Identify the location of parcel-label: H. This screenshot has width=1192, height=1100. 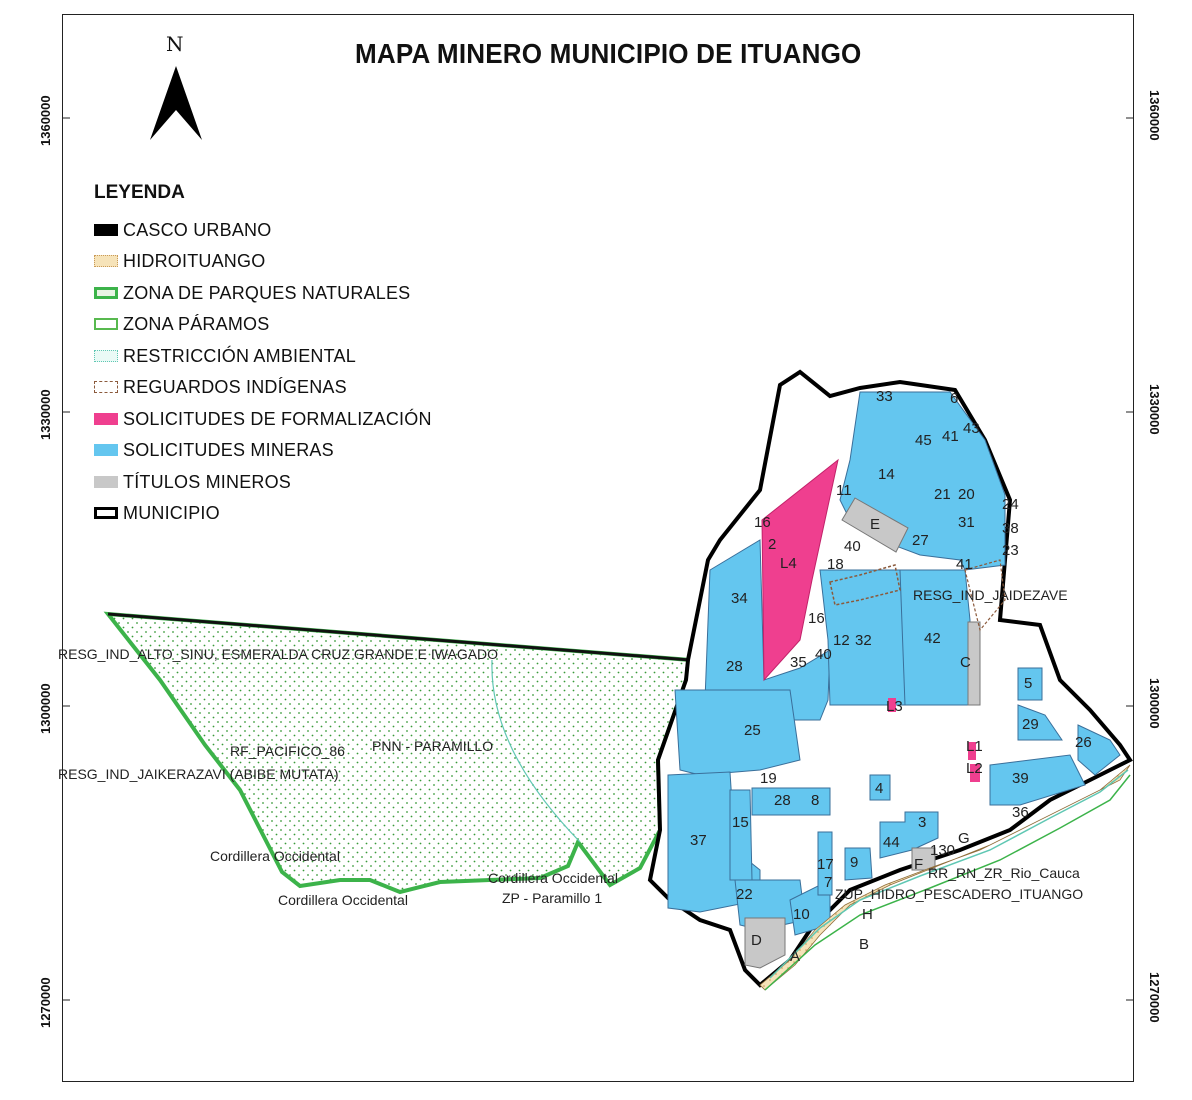
(867, 914).